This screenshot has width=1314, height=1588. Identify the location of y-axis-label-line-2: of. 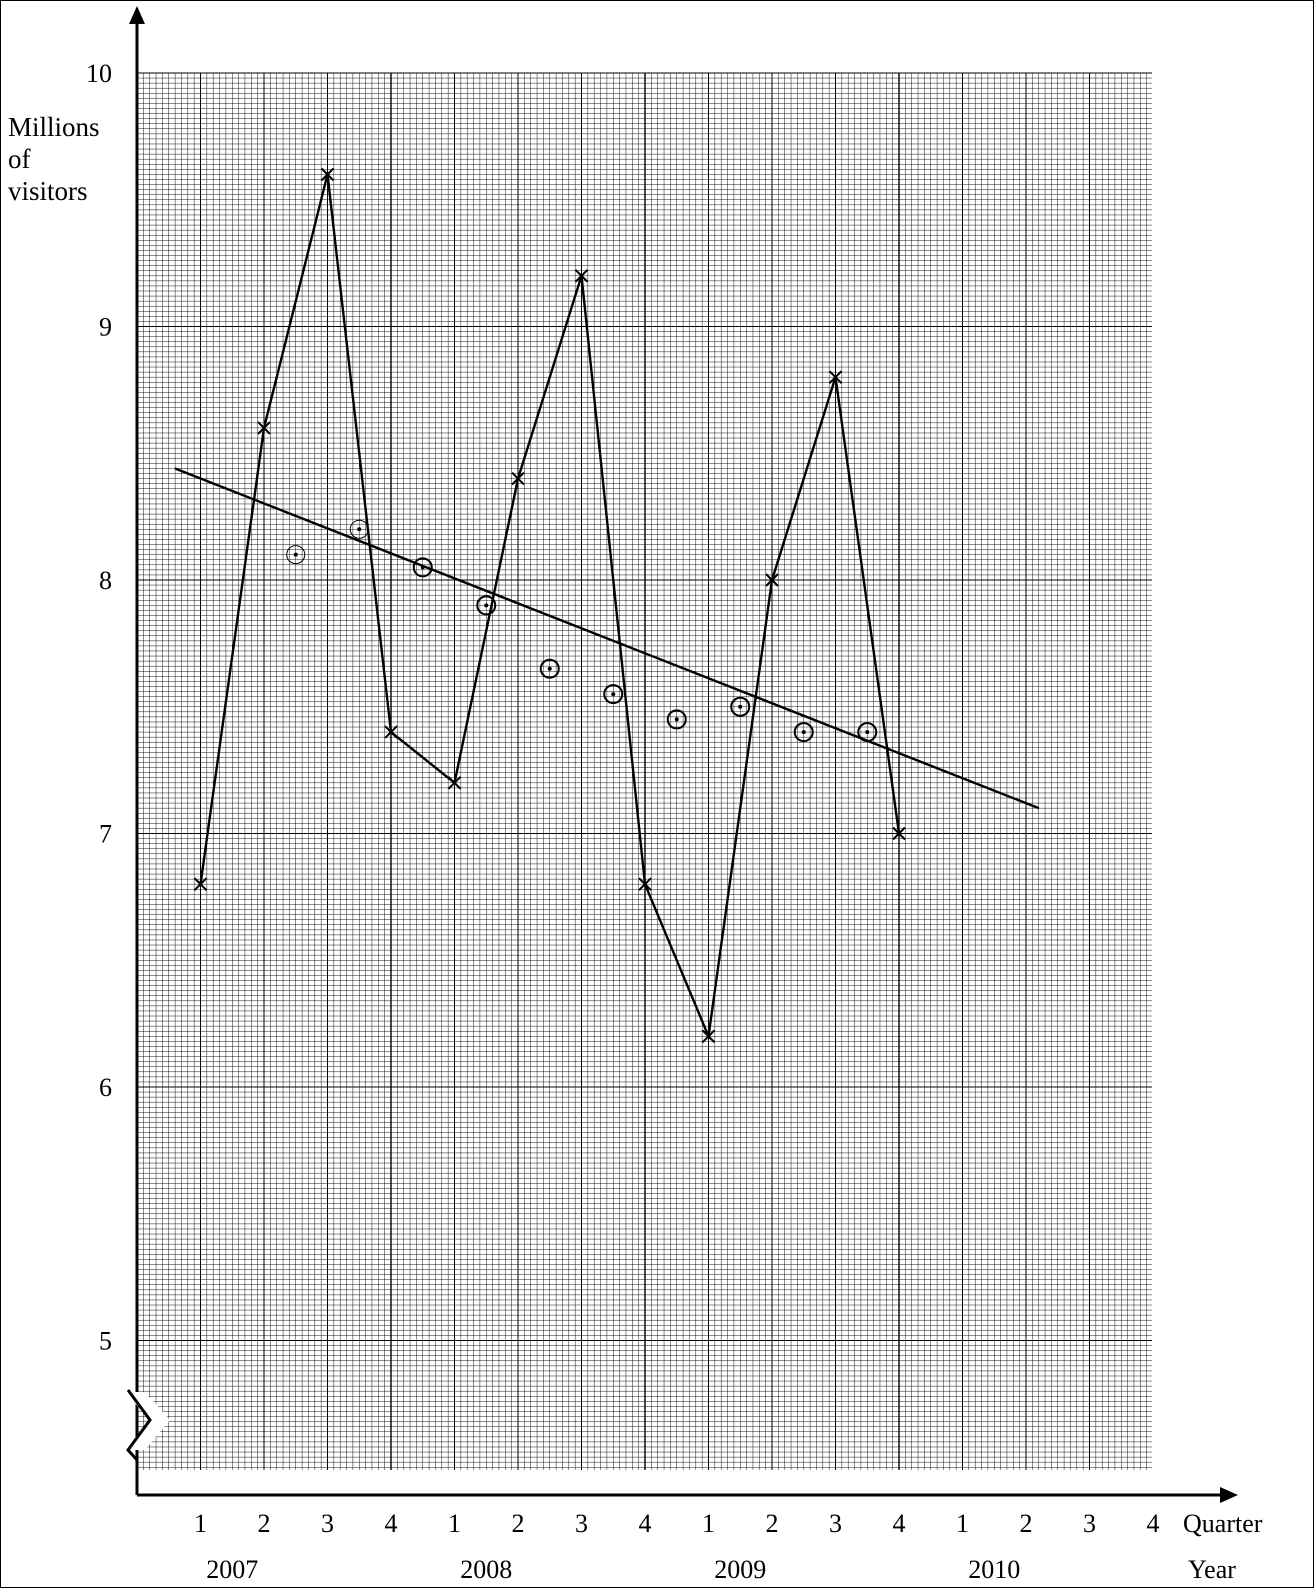
(19, 159).